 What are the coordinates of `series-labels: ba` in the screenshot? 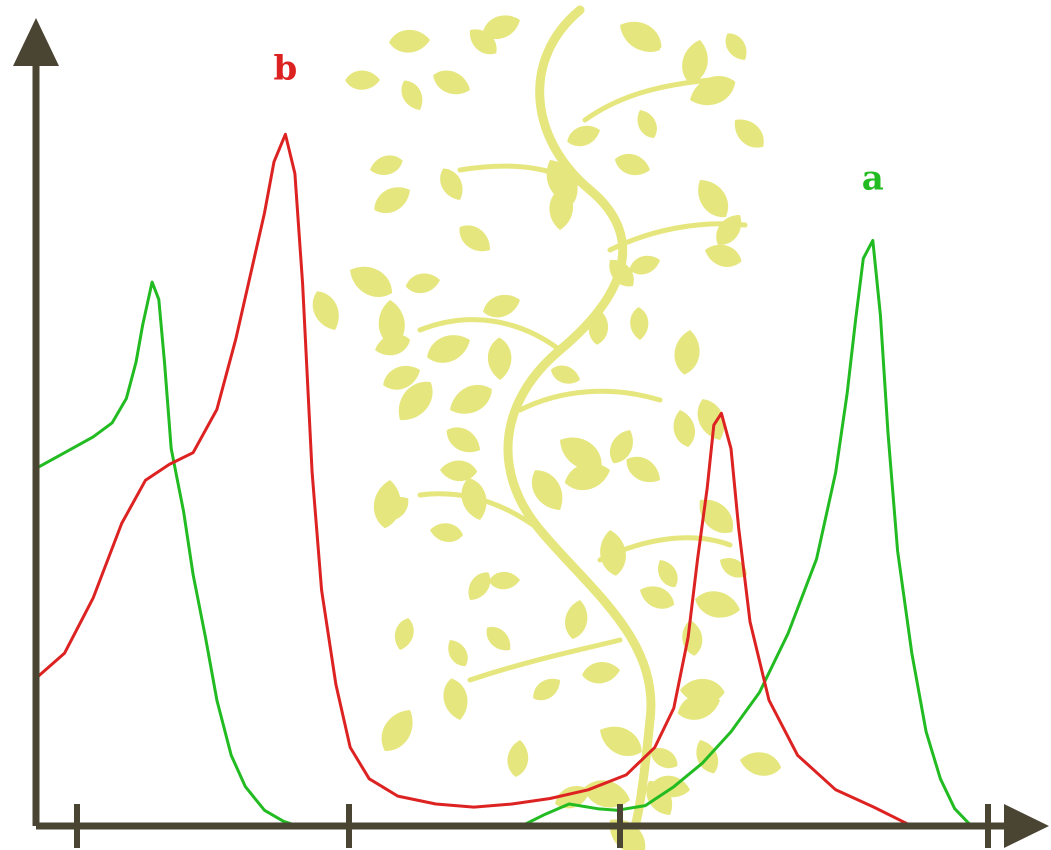 It's located at (579, 123).